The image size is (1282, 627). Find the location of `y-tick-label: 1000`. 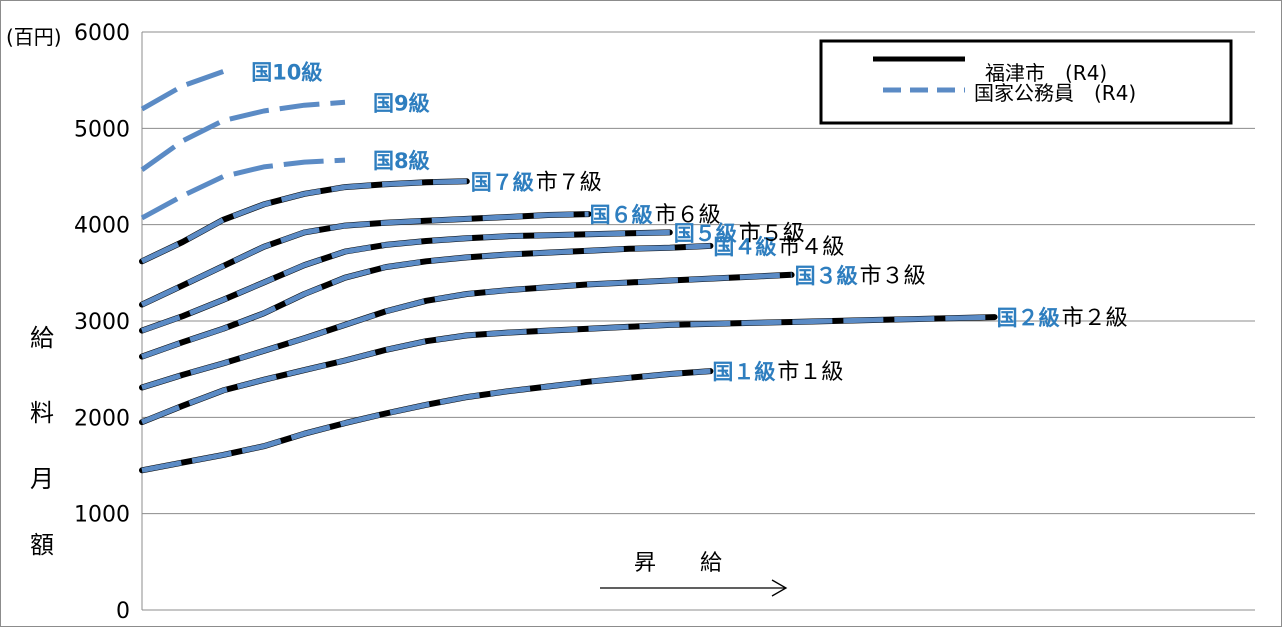

y-tick-label: 1000 is located at coordinates (102, 515).